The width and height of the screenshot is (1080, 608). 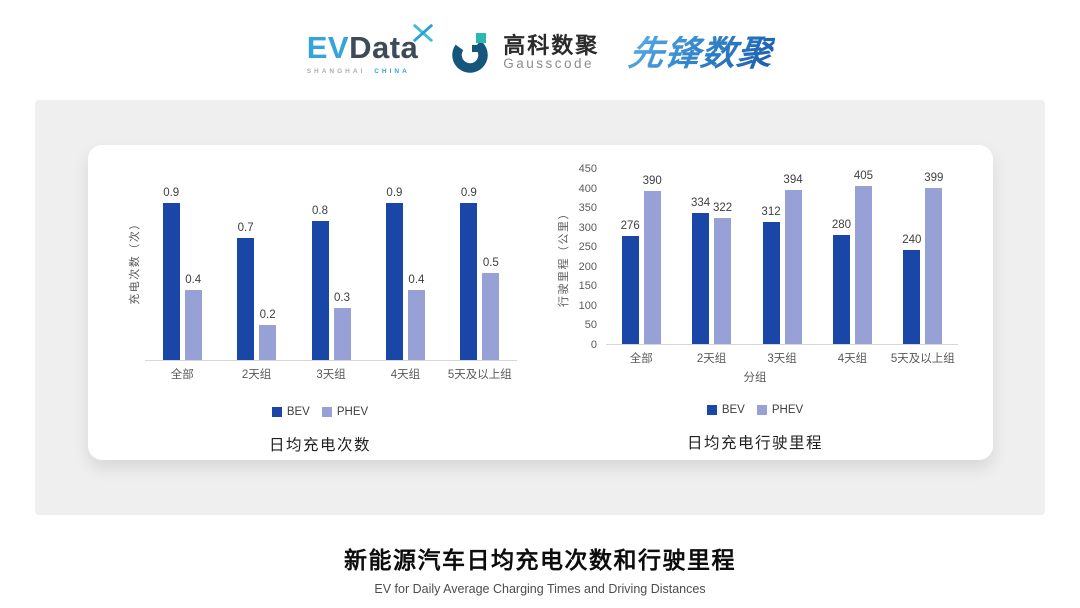 I want to click on bar-phev: 0.3, so click(x=342, y=326).